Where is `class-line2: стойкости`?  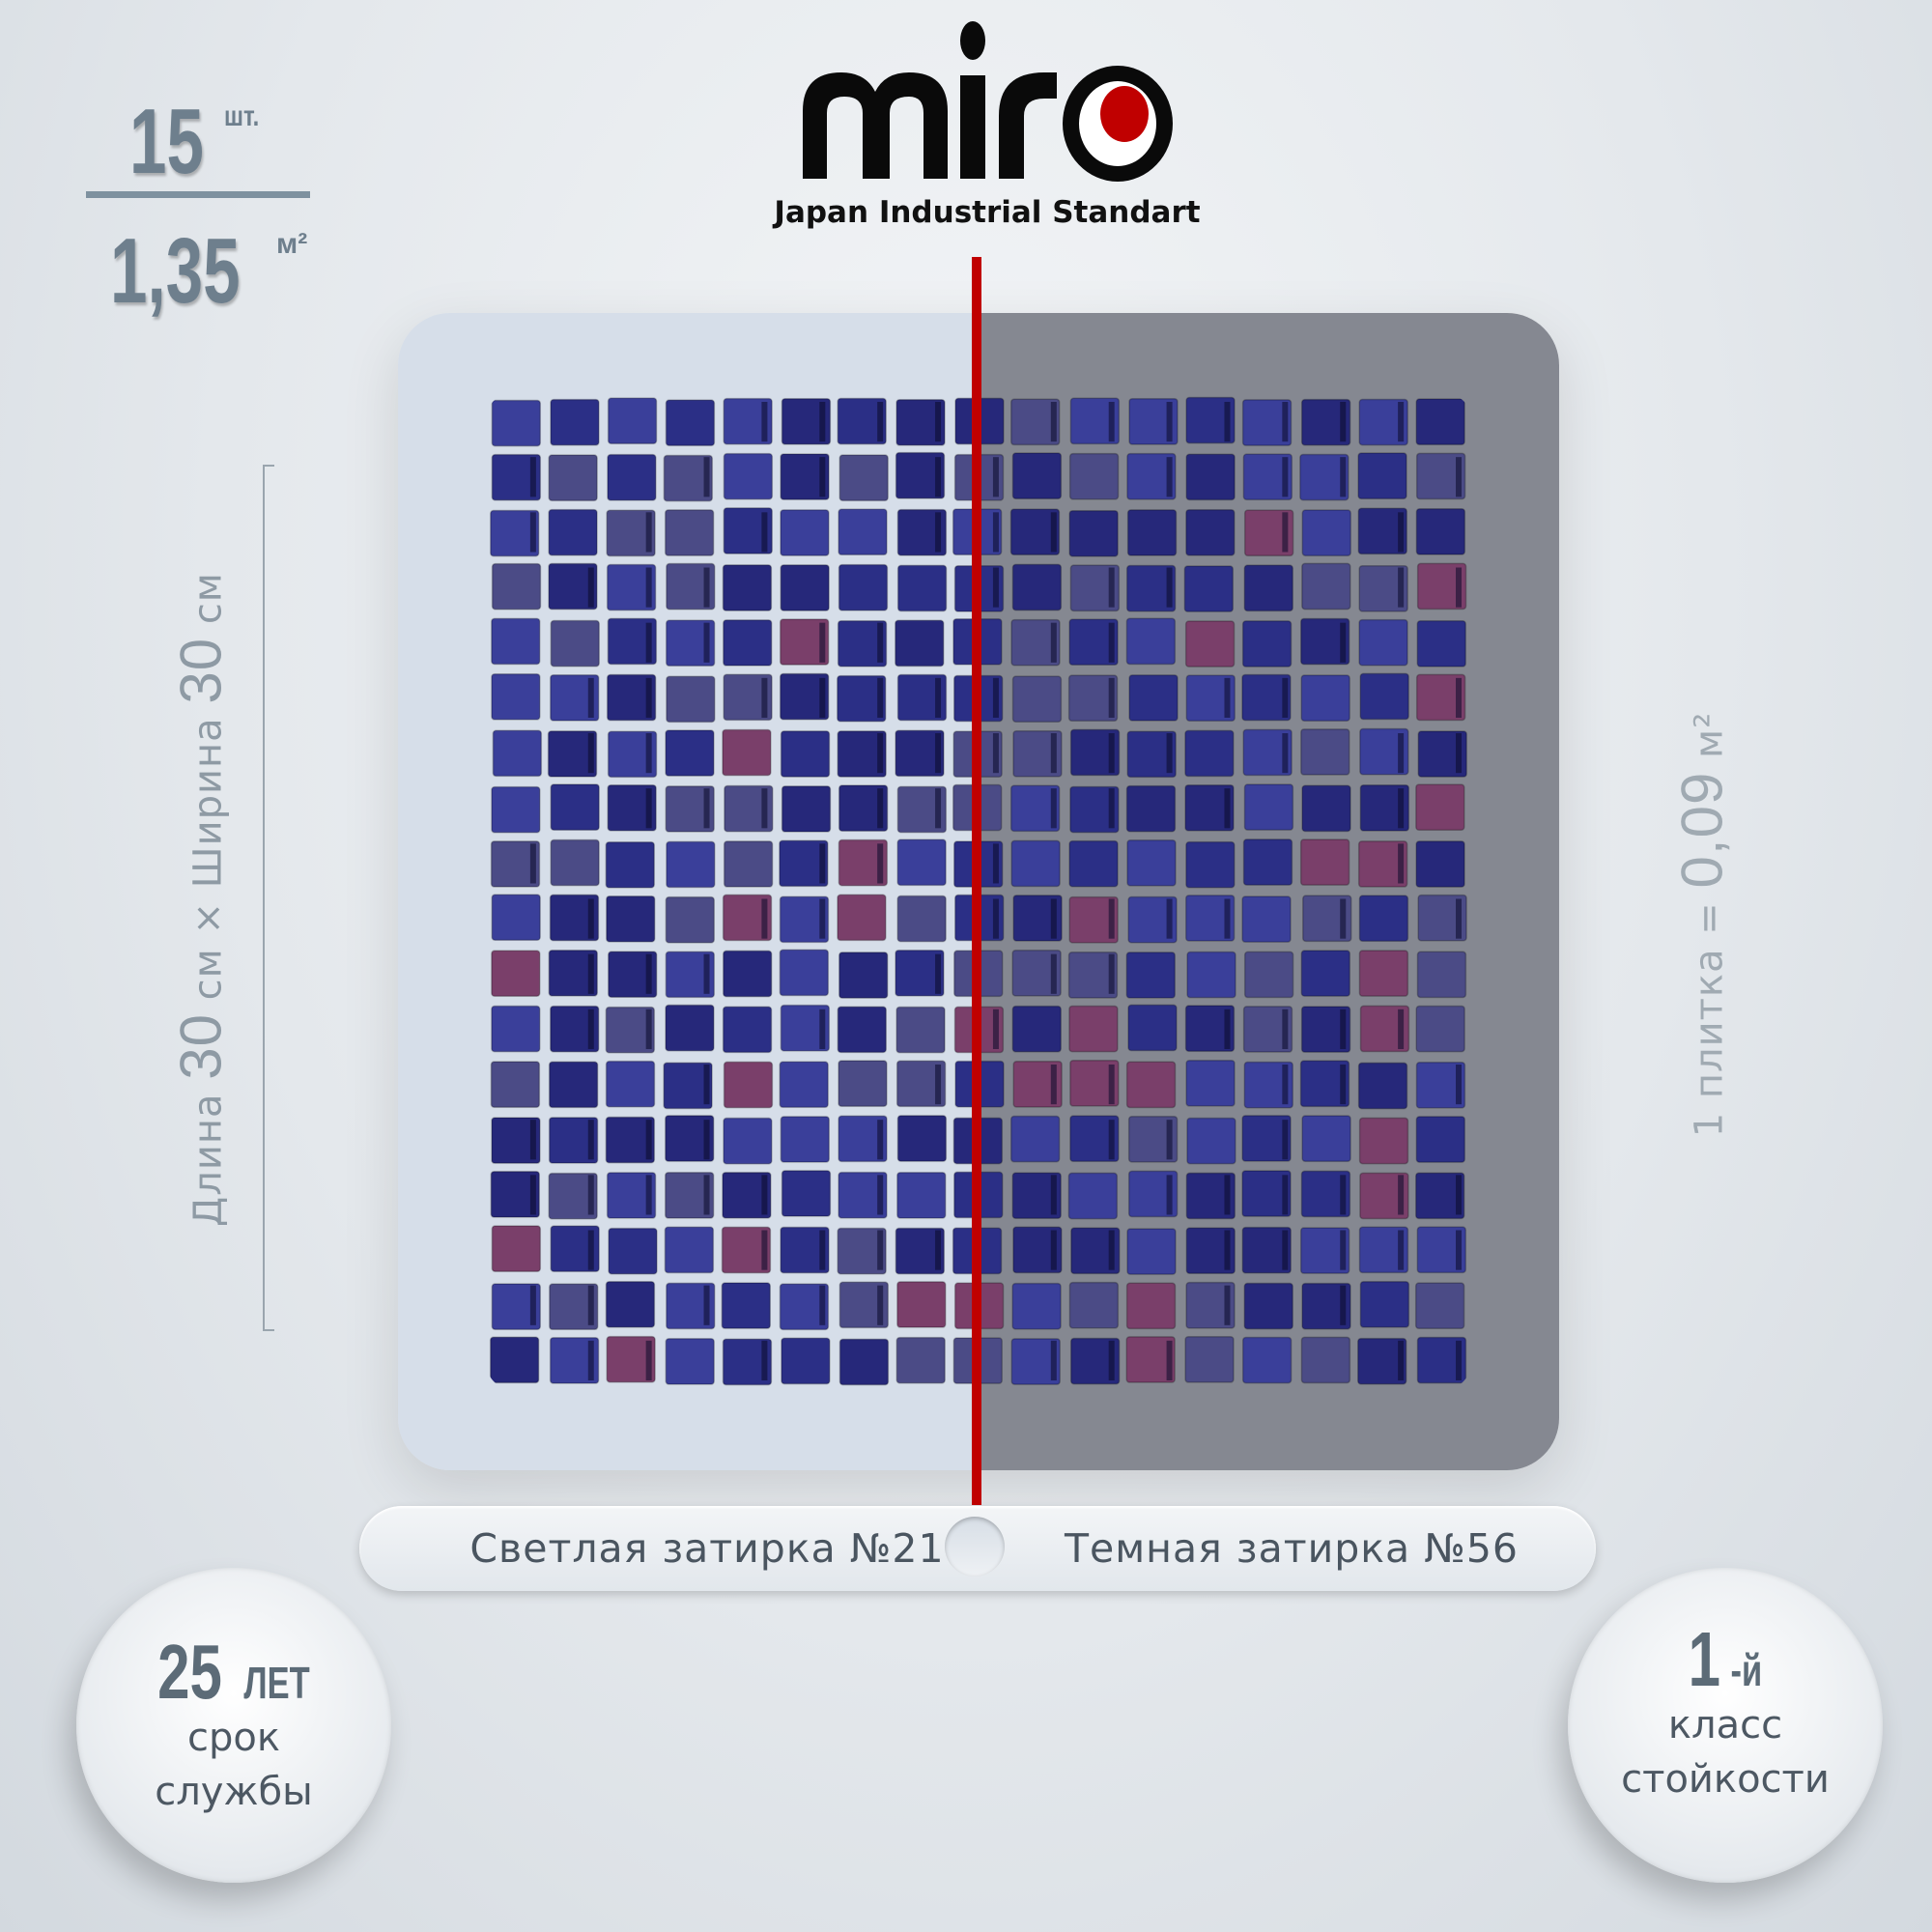 class-line2: стойкости is located at coordinates (1725, 1779).